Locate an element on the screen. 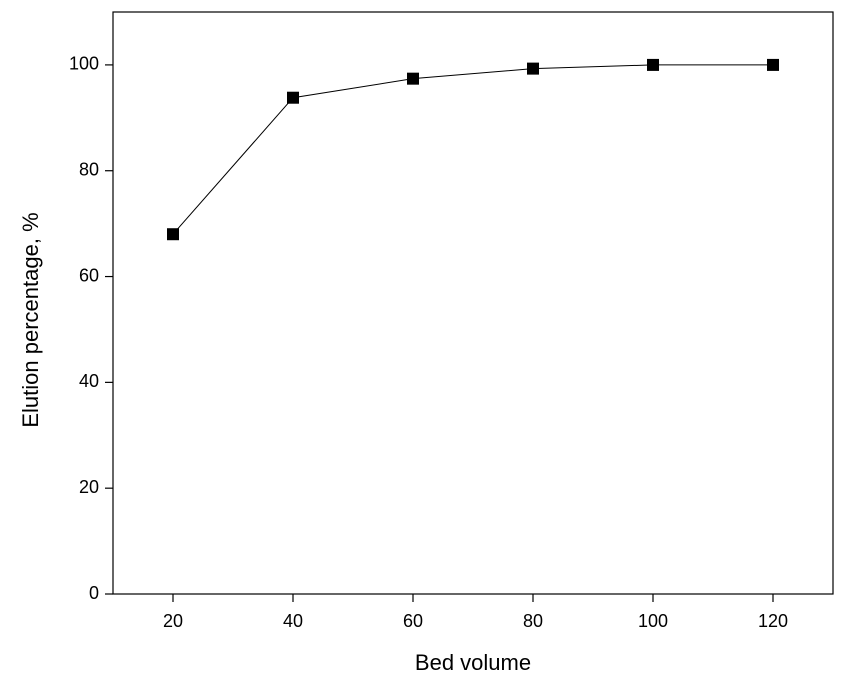 Image resolution: width=848 pixels, height=688 pixels. x-tick-label: 120 is located at coordinates (773, 621).